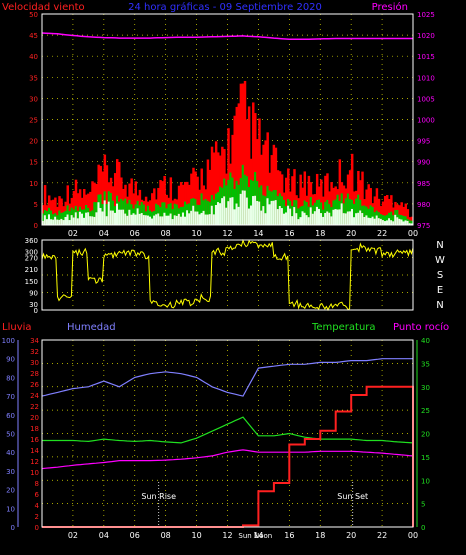  Describe the element at coordinates (440, 275) in the screenshot. I see `compass-label: S` at that location.